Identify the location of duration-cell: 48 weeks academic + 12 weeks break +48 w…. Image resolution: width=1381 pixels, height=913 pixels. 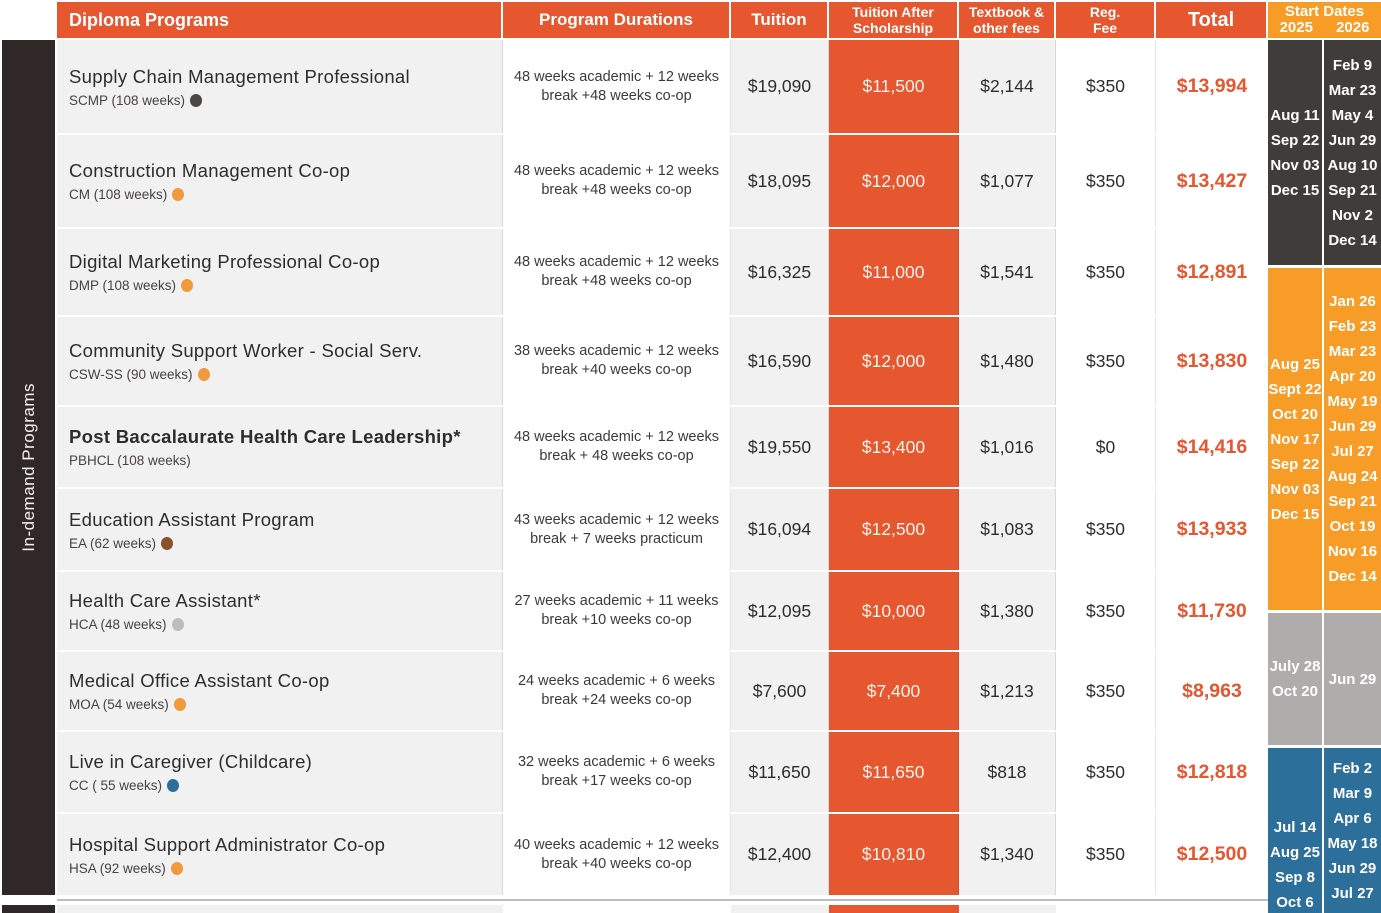
(617, 272).